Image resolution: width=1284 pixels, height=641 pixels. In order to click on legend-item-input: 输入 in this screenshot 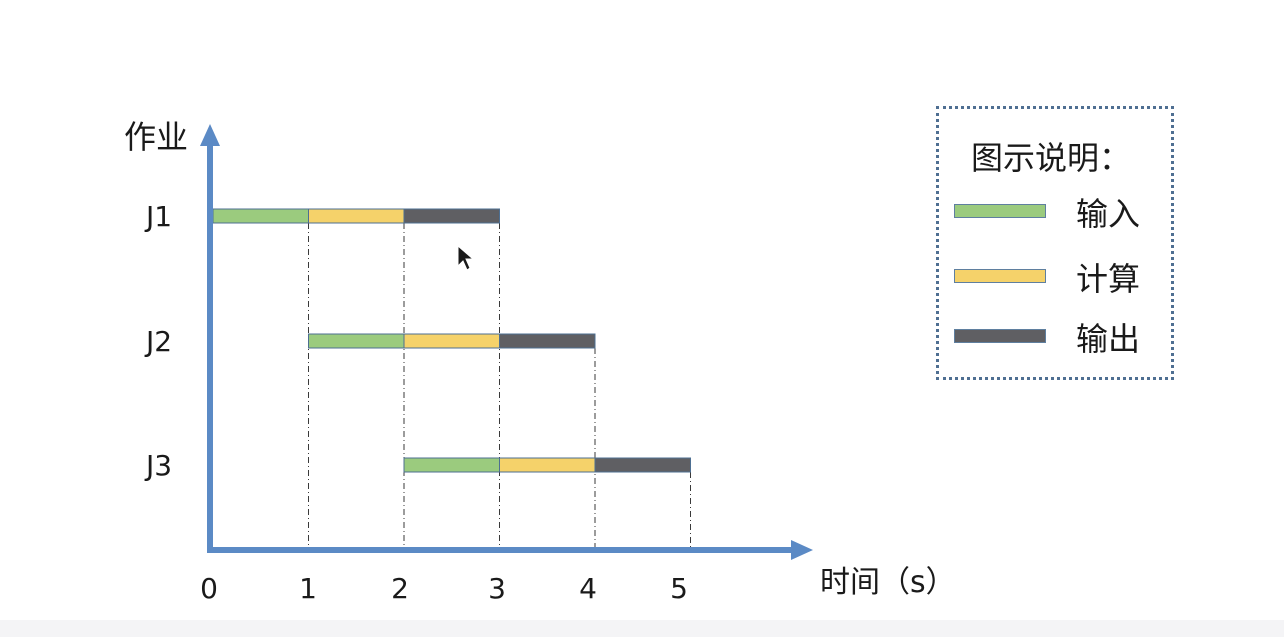, I will do `click(1059, 211)`.